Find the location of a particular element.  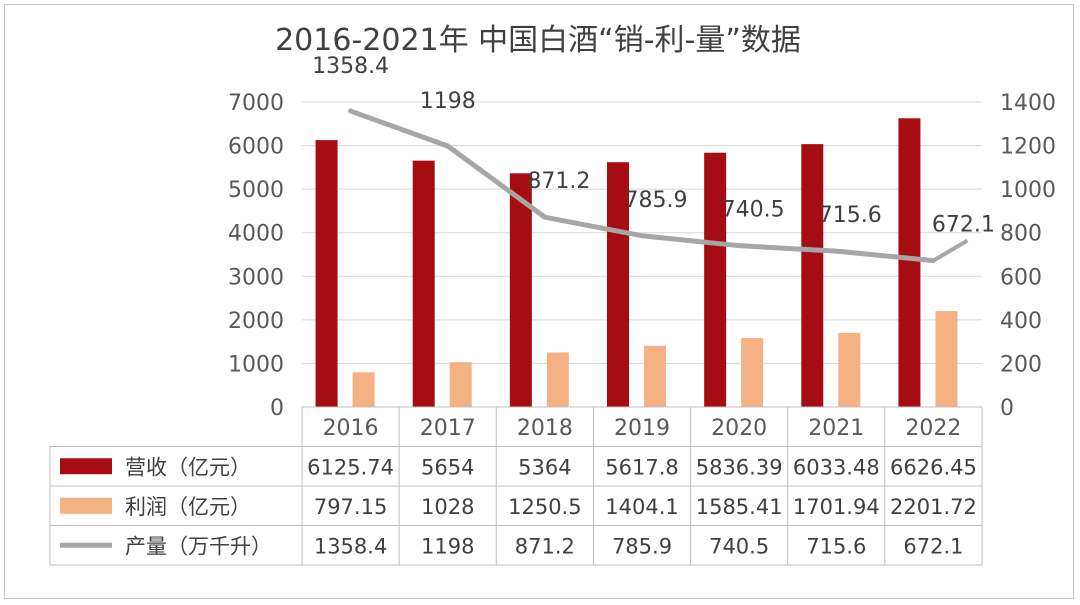

table-cell: 1404.1 is located at coordinates (641, 507).